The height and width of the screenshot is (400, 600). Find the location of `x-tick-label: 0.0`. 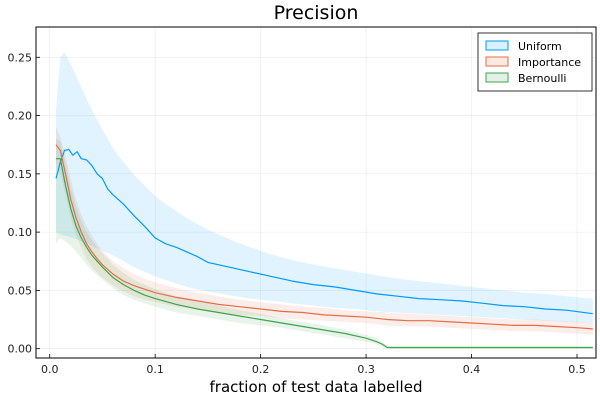

x-tick-label: 0.0 is located at coordinates (50, 369).